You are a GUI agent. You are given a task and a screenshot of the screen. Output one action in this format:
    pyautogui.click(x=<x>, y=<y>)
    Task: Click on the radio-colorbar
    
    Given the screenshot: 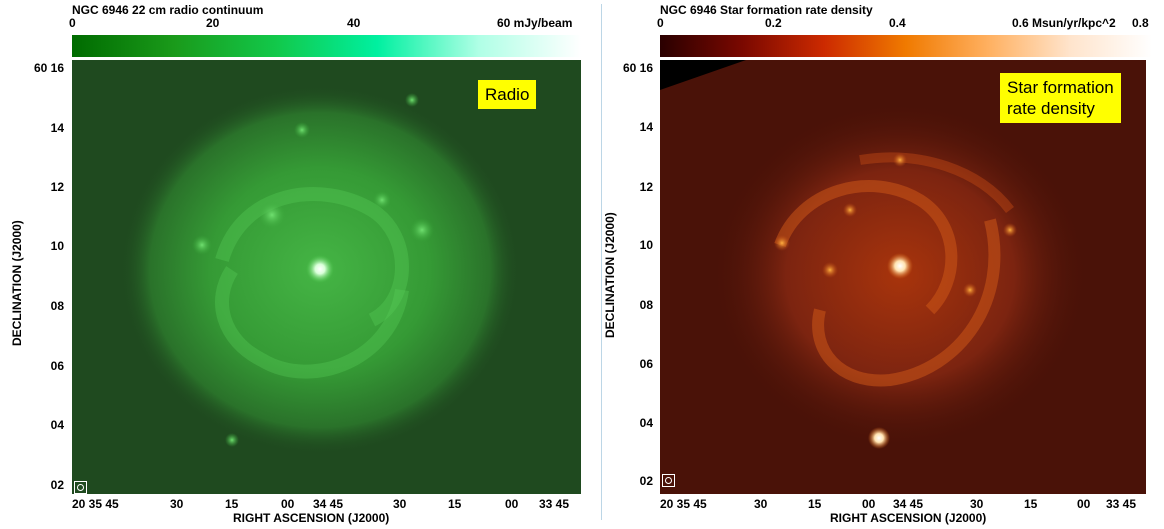 What is the action you would take?
    pyautogui.click(x=326, y=46)
    